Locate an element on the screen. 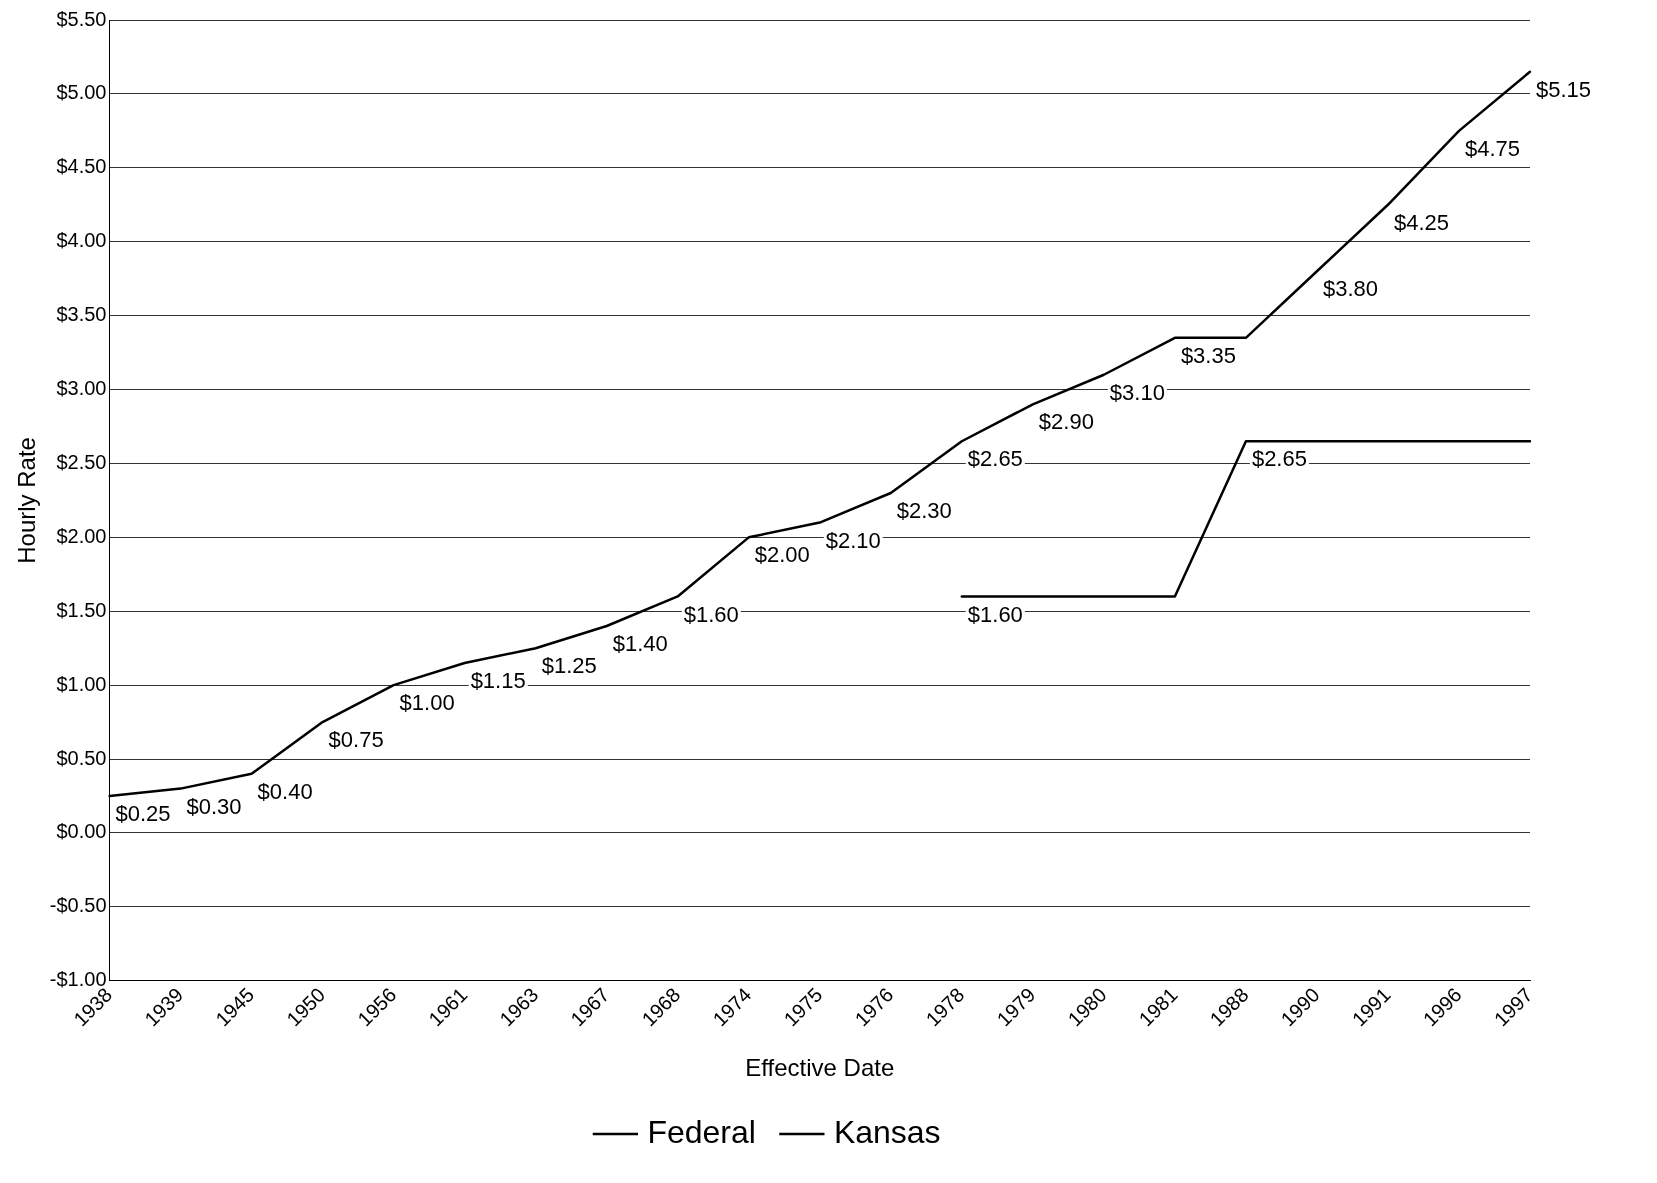 The height and width of the screenshot is (1183, 1657). y-tick-label: $4.00 is located at coordinates (81, 240).